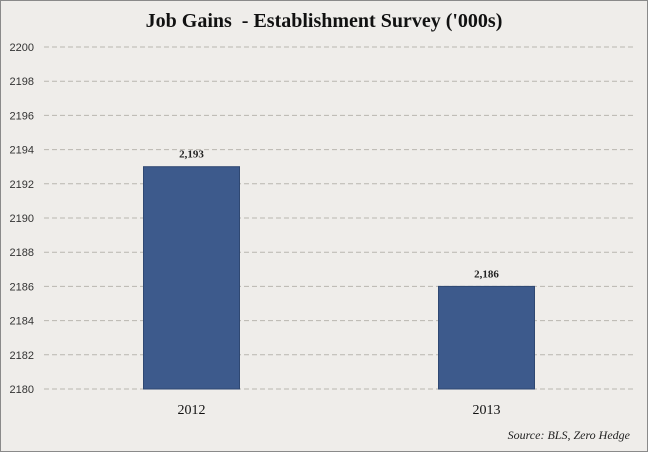 Image resolution: width=648 pixels, height=452 pixels. What do you see at coordinates (192, 410) in the screenshot?
I see `x-category-label: 2012` at bounding box center [192, 410].